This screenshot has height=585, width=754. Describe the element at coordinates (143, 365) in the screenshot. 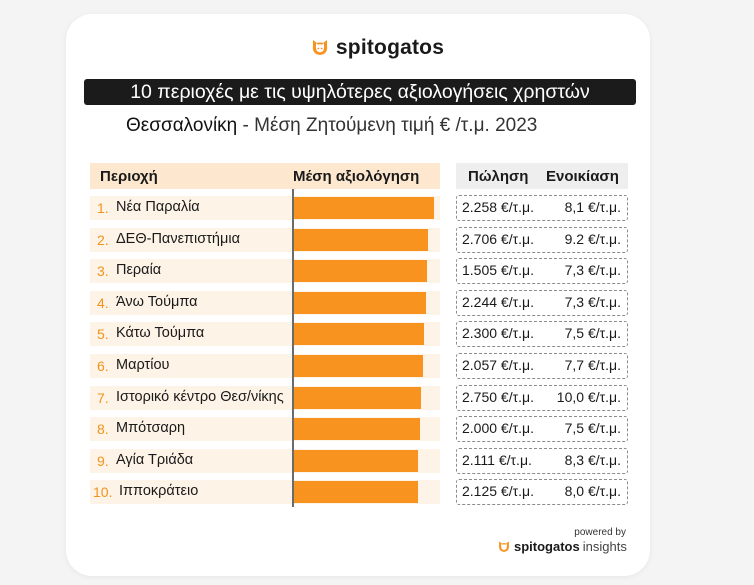

I see `row-area-name: Μαρτίου` at that location.